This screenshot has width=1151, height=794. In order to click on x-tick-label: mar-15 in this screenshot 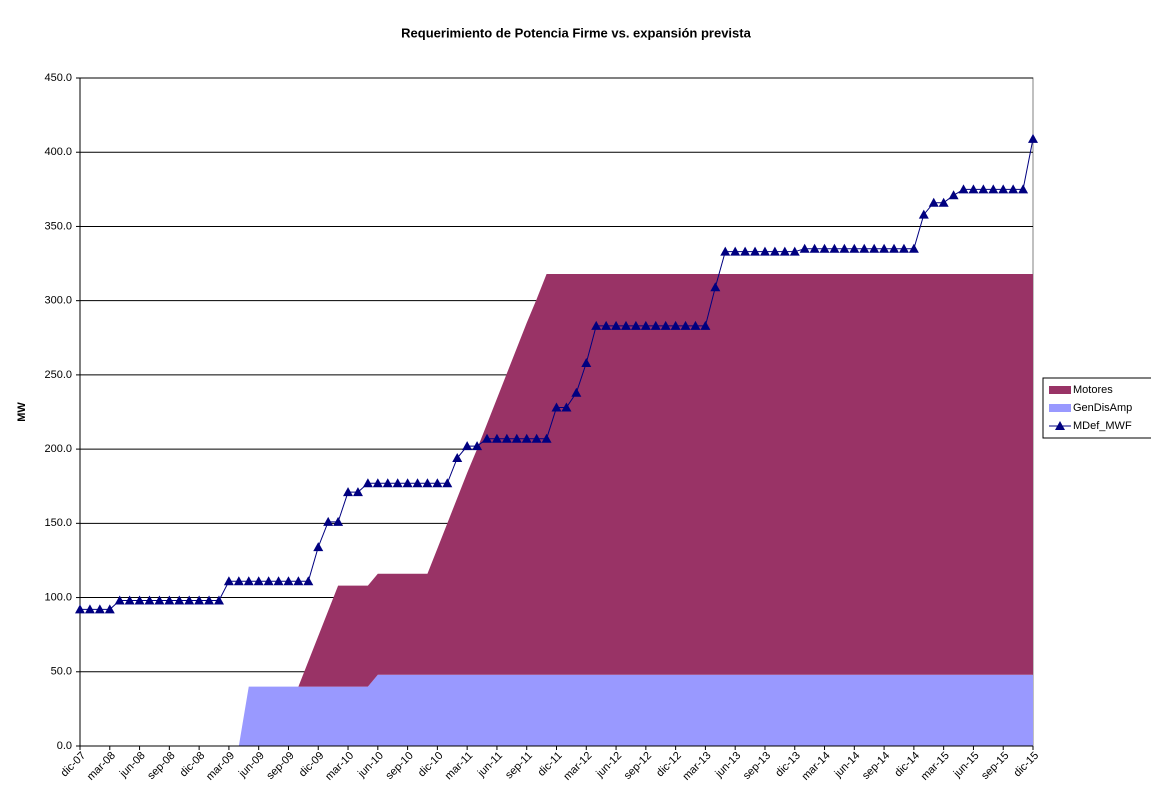, I will do `click(935, 766)`.